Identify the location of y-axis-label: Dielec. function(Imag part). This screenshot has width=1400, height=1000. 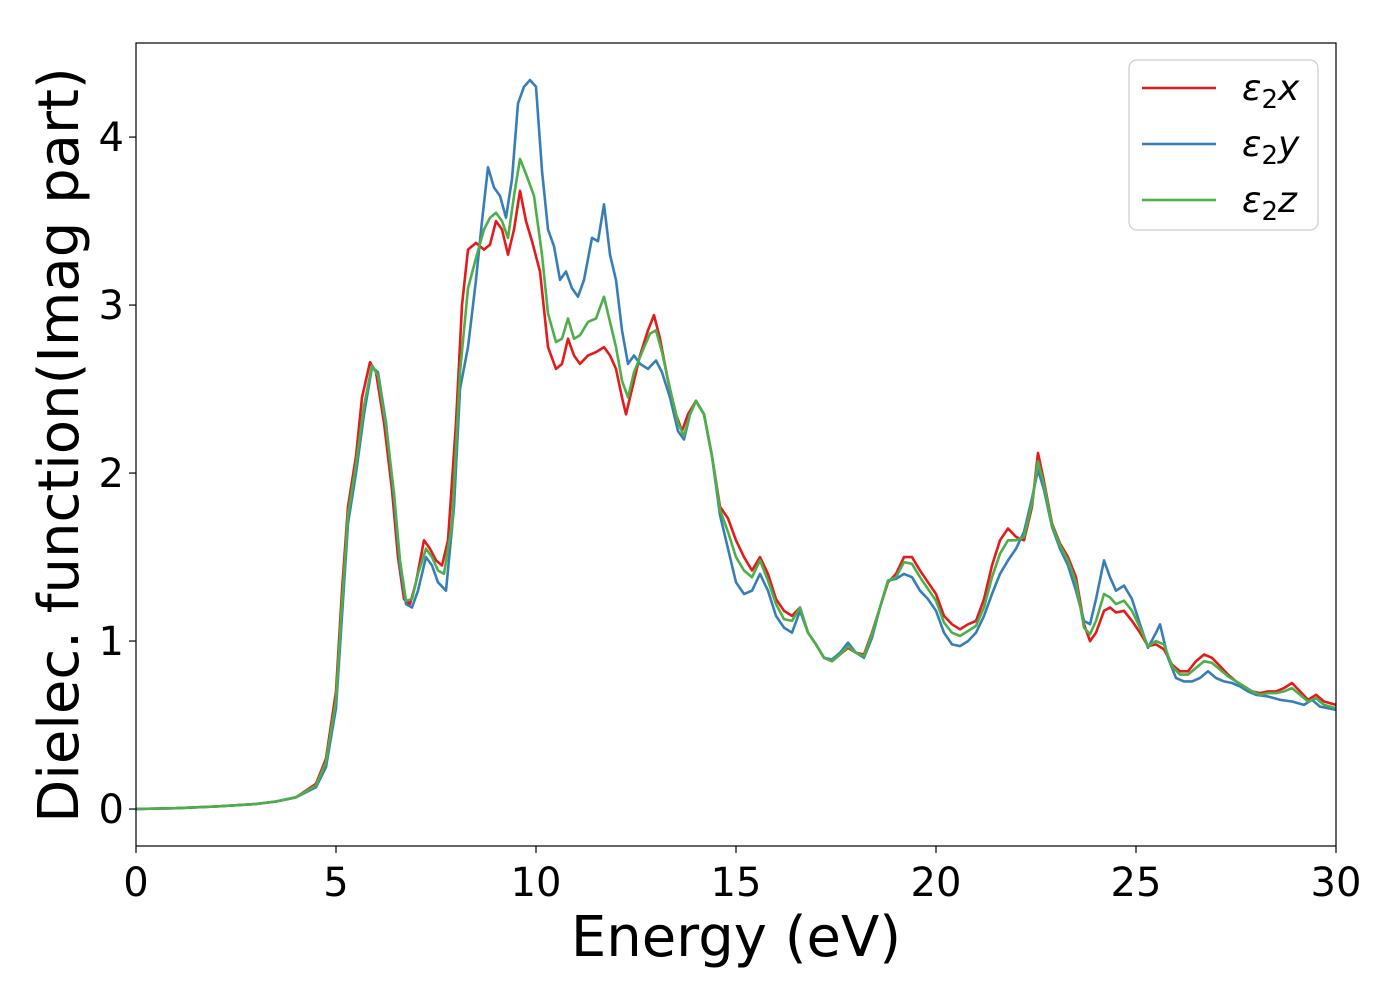
(59, 445).